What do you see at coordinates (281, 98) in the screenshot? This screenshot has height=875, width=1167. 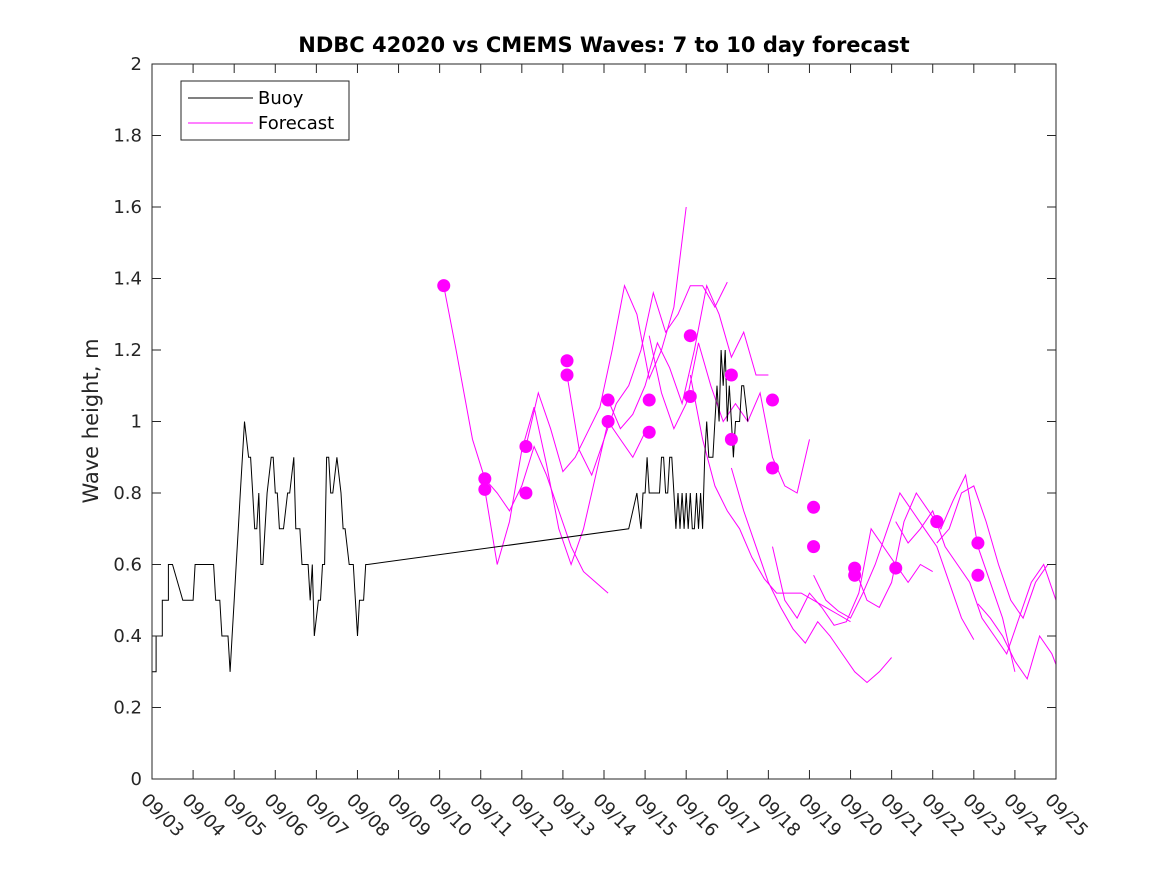 I see `legend-label-buoy: Buoy` at bounding box center [281, 98].